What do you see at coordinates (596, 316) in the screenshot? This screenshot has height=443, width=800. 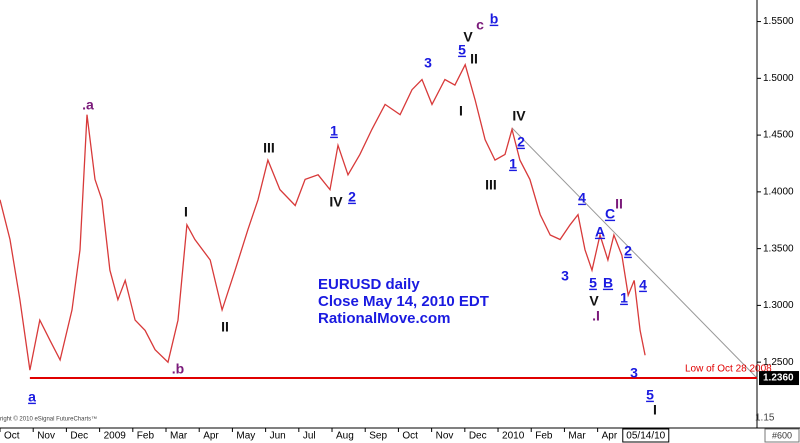 I see `wave-label: .I` at bounding box center [596, 316].